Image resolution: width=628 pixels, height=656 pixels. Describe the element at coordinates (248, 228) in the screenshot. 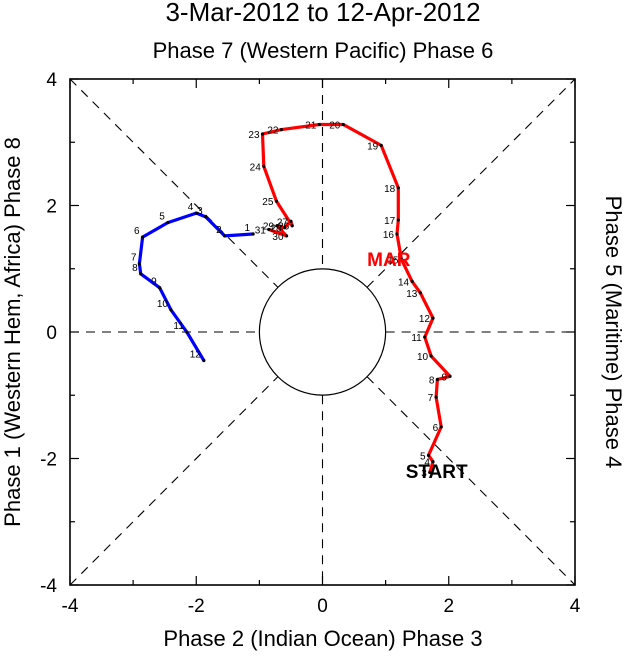

I see `day-label: 1` at that location.